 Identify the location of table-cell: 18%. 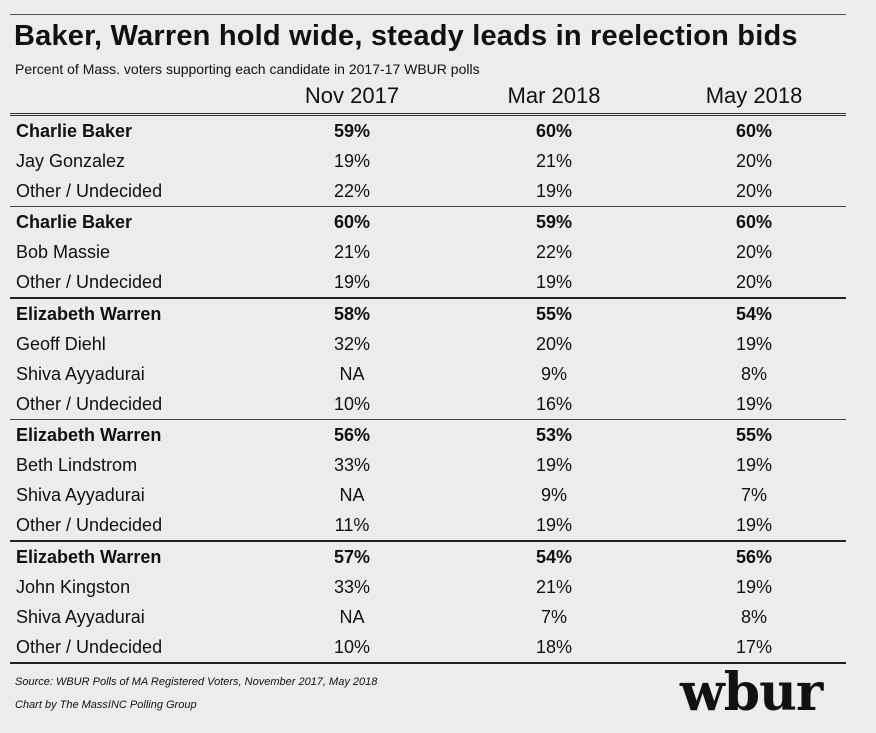
(554, 647).